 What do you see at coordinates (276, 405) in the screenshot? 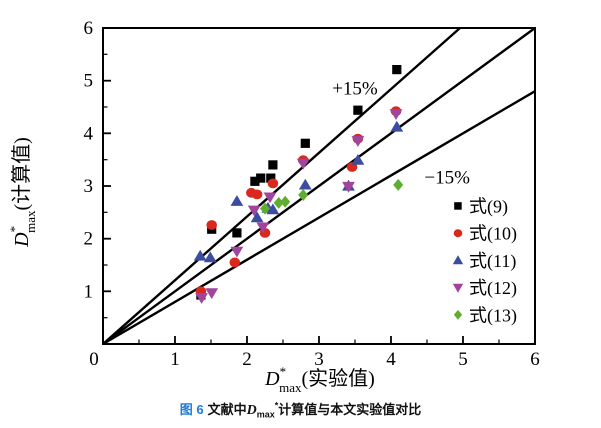
I see `caption-variable-sup: *` at bounding box center [276, 405].